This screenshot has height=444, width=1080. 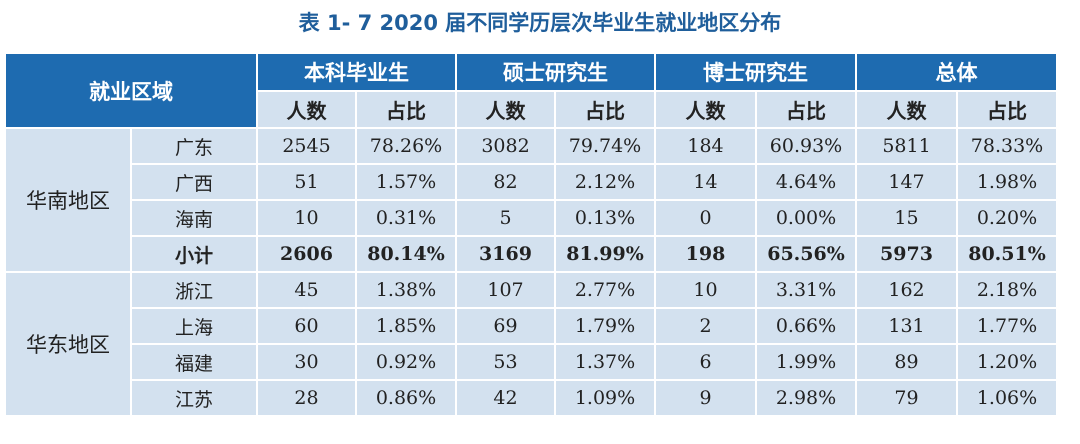 What do you see at coordinates (1007, 146) in the screenshot?
I see `value-cell: 78.33%` at bounding box center [1007, 146].